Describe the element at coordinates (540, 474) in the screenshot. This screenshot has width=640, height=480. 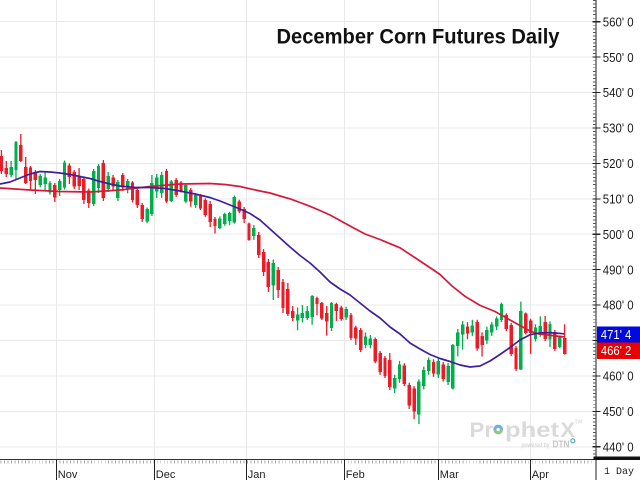
I see `svg-text: Apr` at that location.